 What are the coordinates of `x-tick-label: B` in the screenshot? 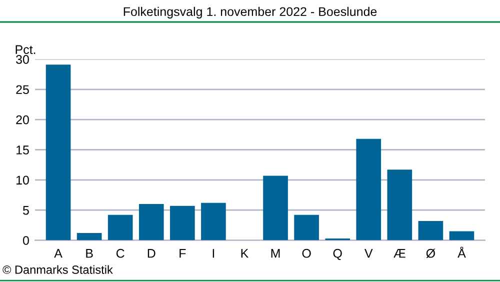 It's located at (89, 253).